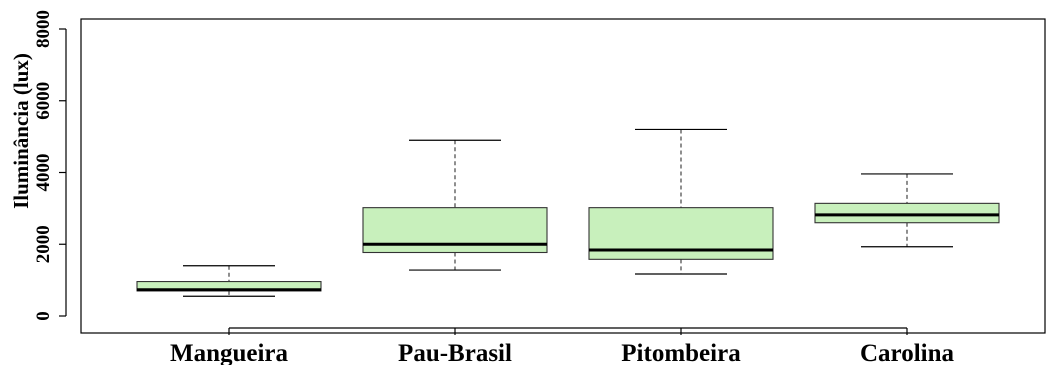 This screenshot has height=365, width=1046. Describe the element at coordinates (43, 173) in the screenshot. I see `y-tick-label: 4000` at that location.